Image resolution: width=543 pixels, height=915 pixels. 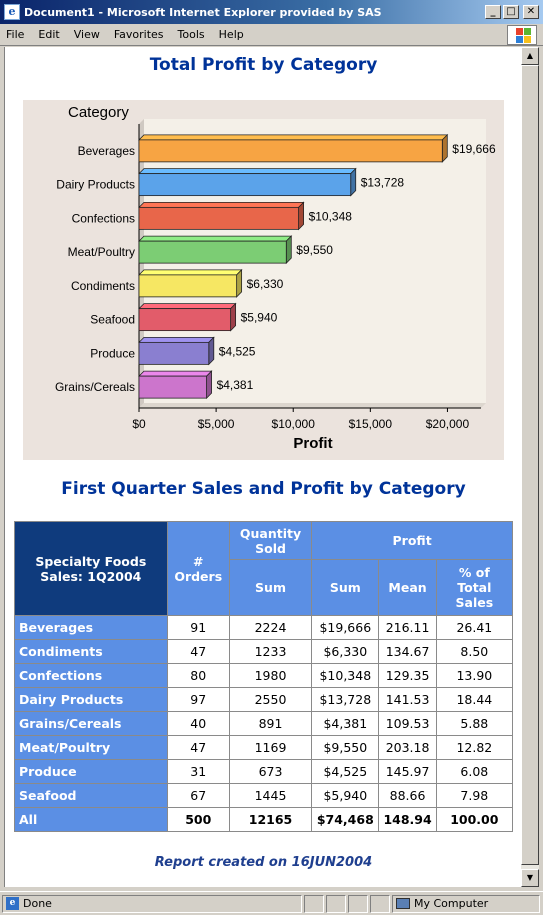 What do you see at coordinates (345, 699) in the screenshot?
I see `cell-profit-sum: $13,728` at bounding box center [345, 699].